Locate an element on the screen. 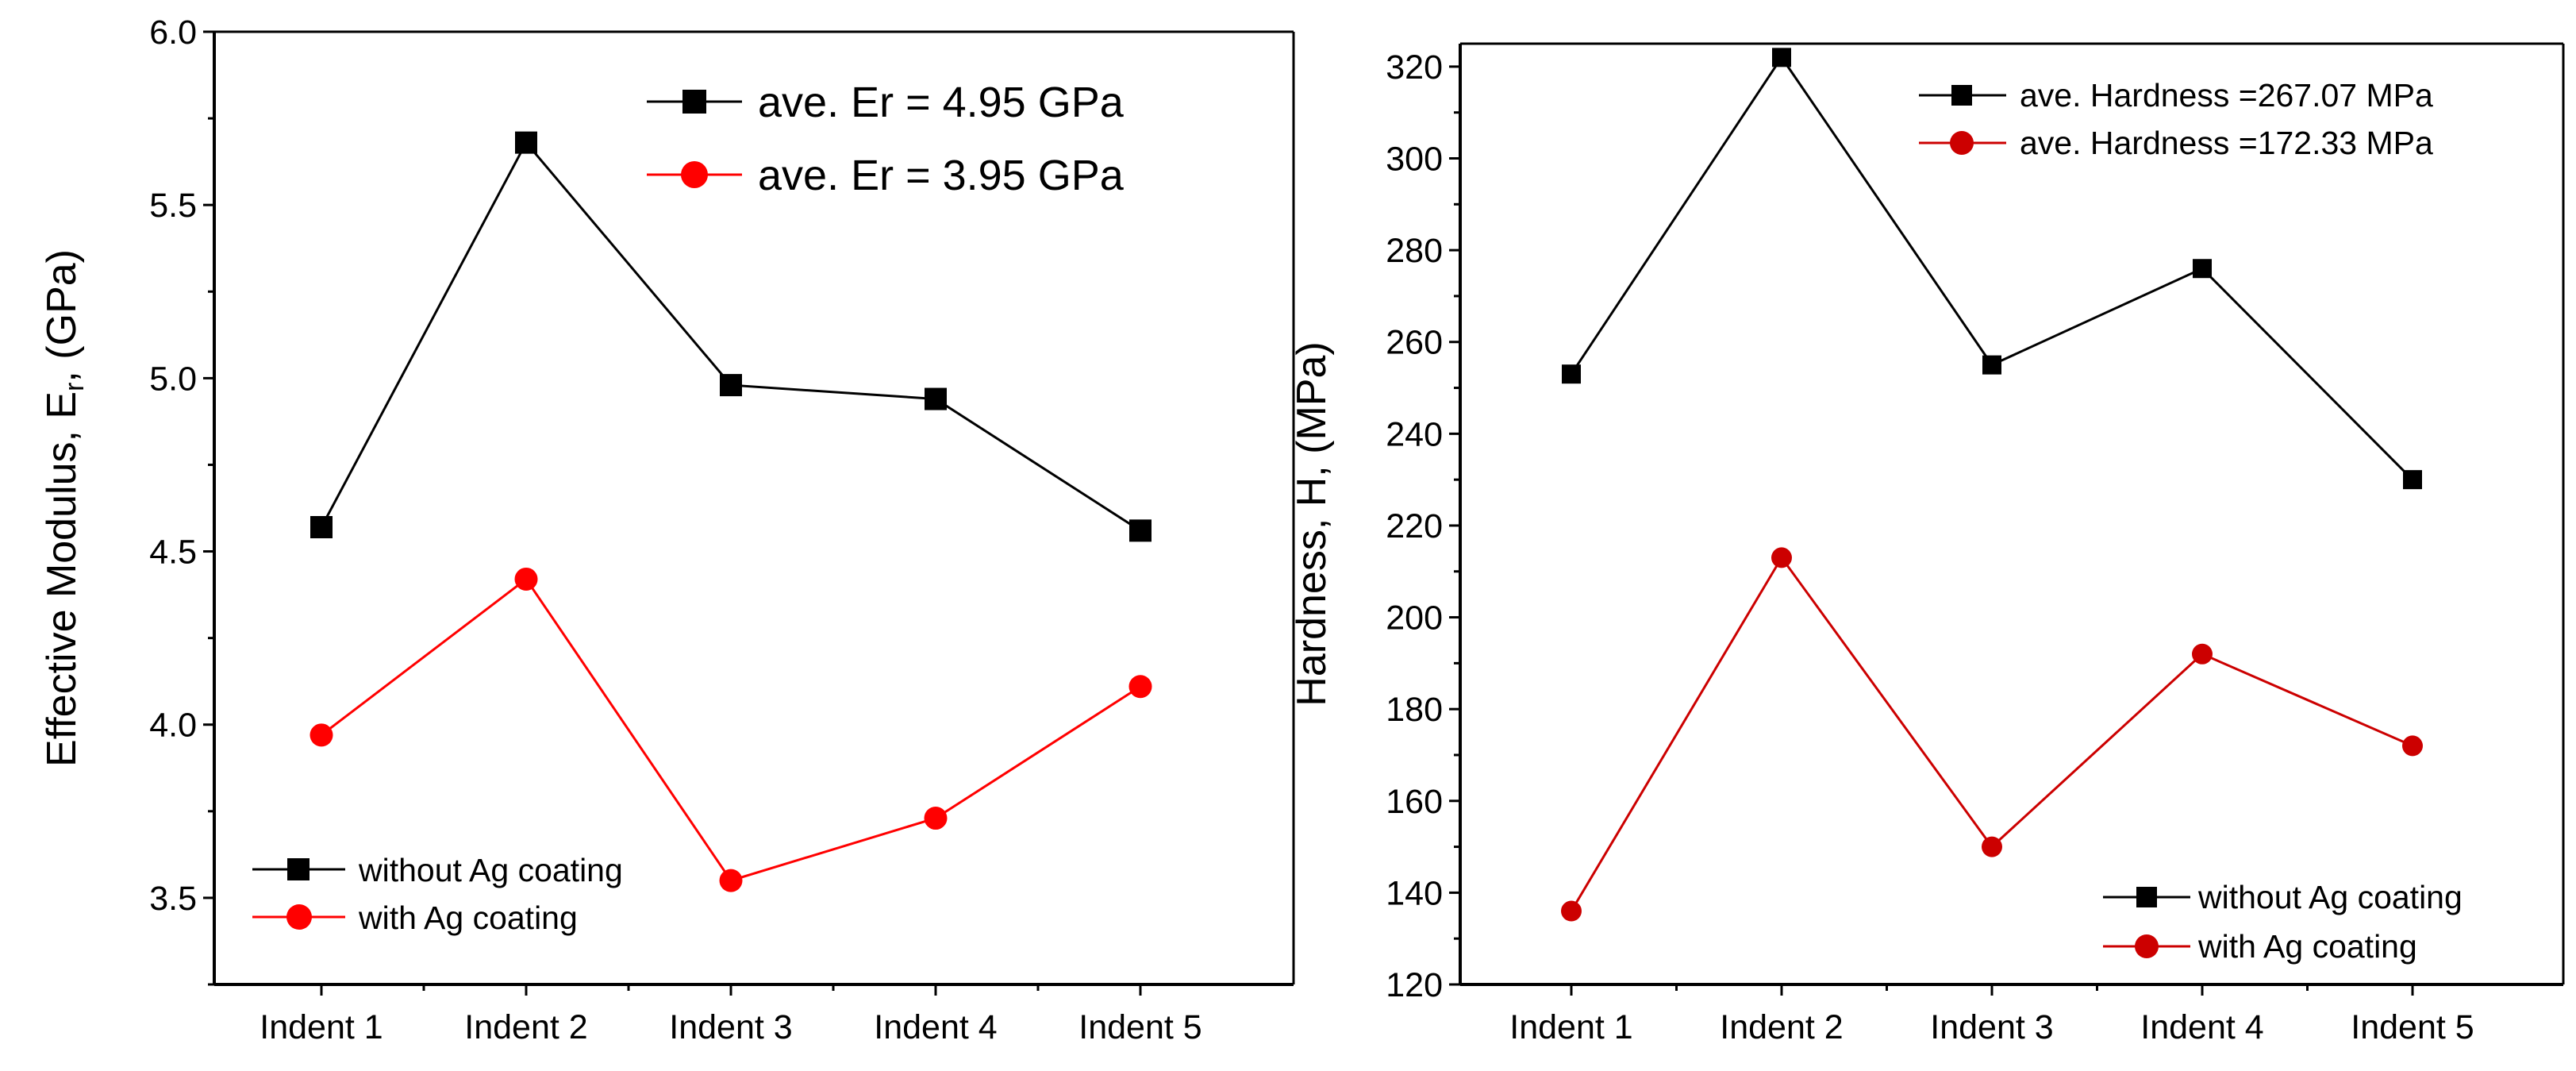 Image resolution: width=2576 pixels, height=1071 pixels. y-axis-title: Effective Modulus, Er, (GPa) is located at coordinates (64, 508).